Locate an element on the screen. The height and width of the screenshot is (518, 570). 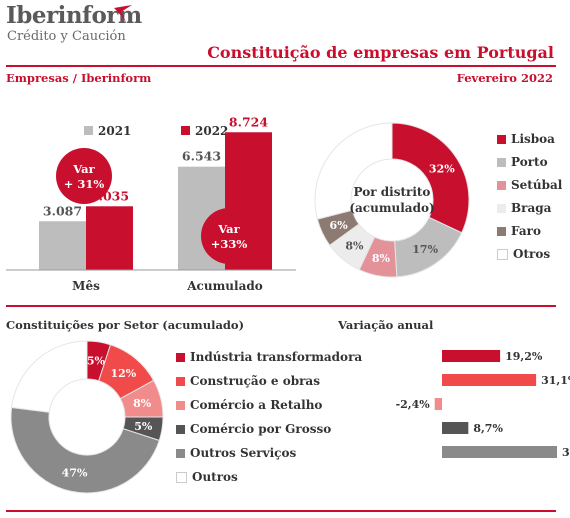
donut-center-label: Por distrito is located at coordinates (392, 192).